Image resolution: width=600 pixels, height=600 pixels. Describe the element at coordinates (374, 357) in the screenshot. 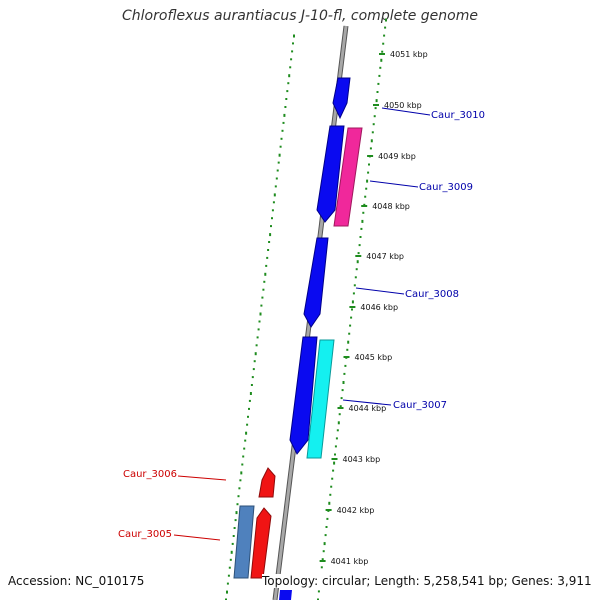

I see `tick-label: 4045 kbp` at that location.